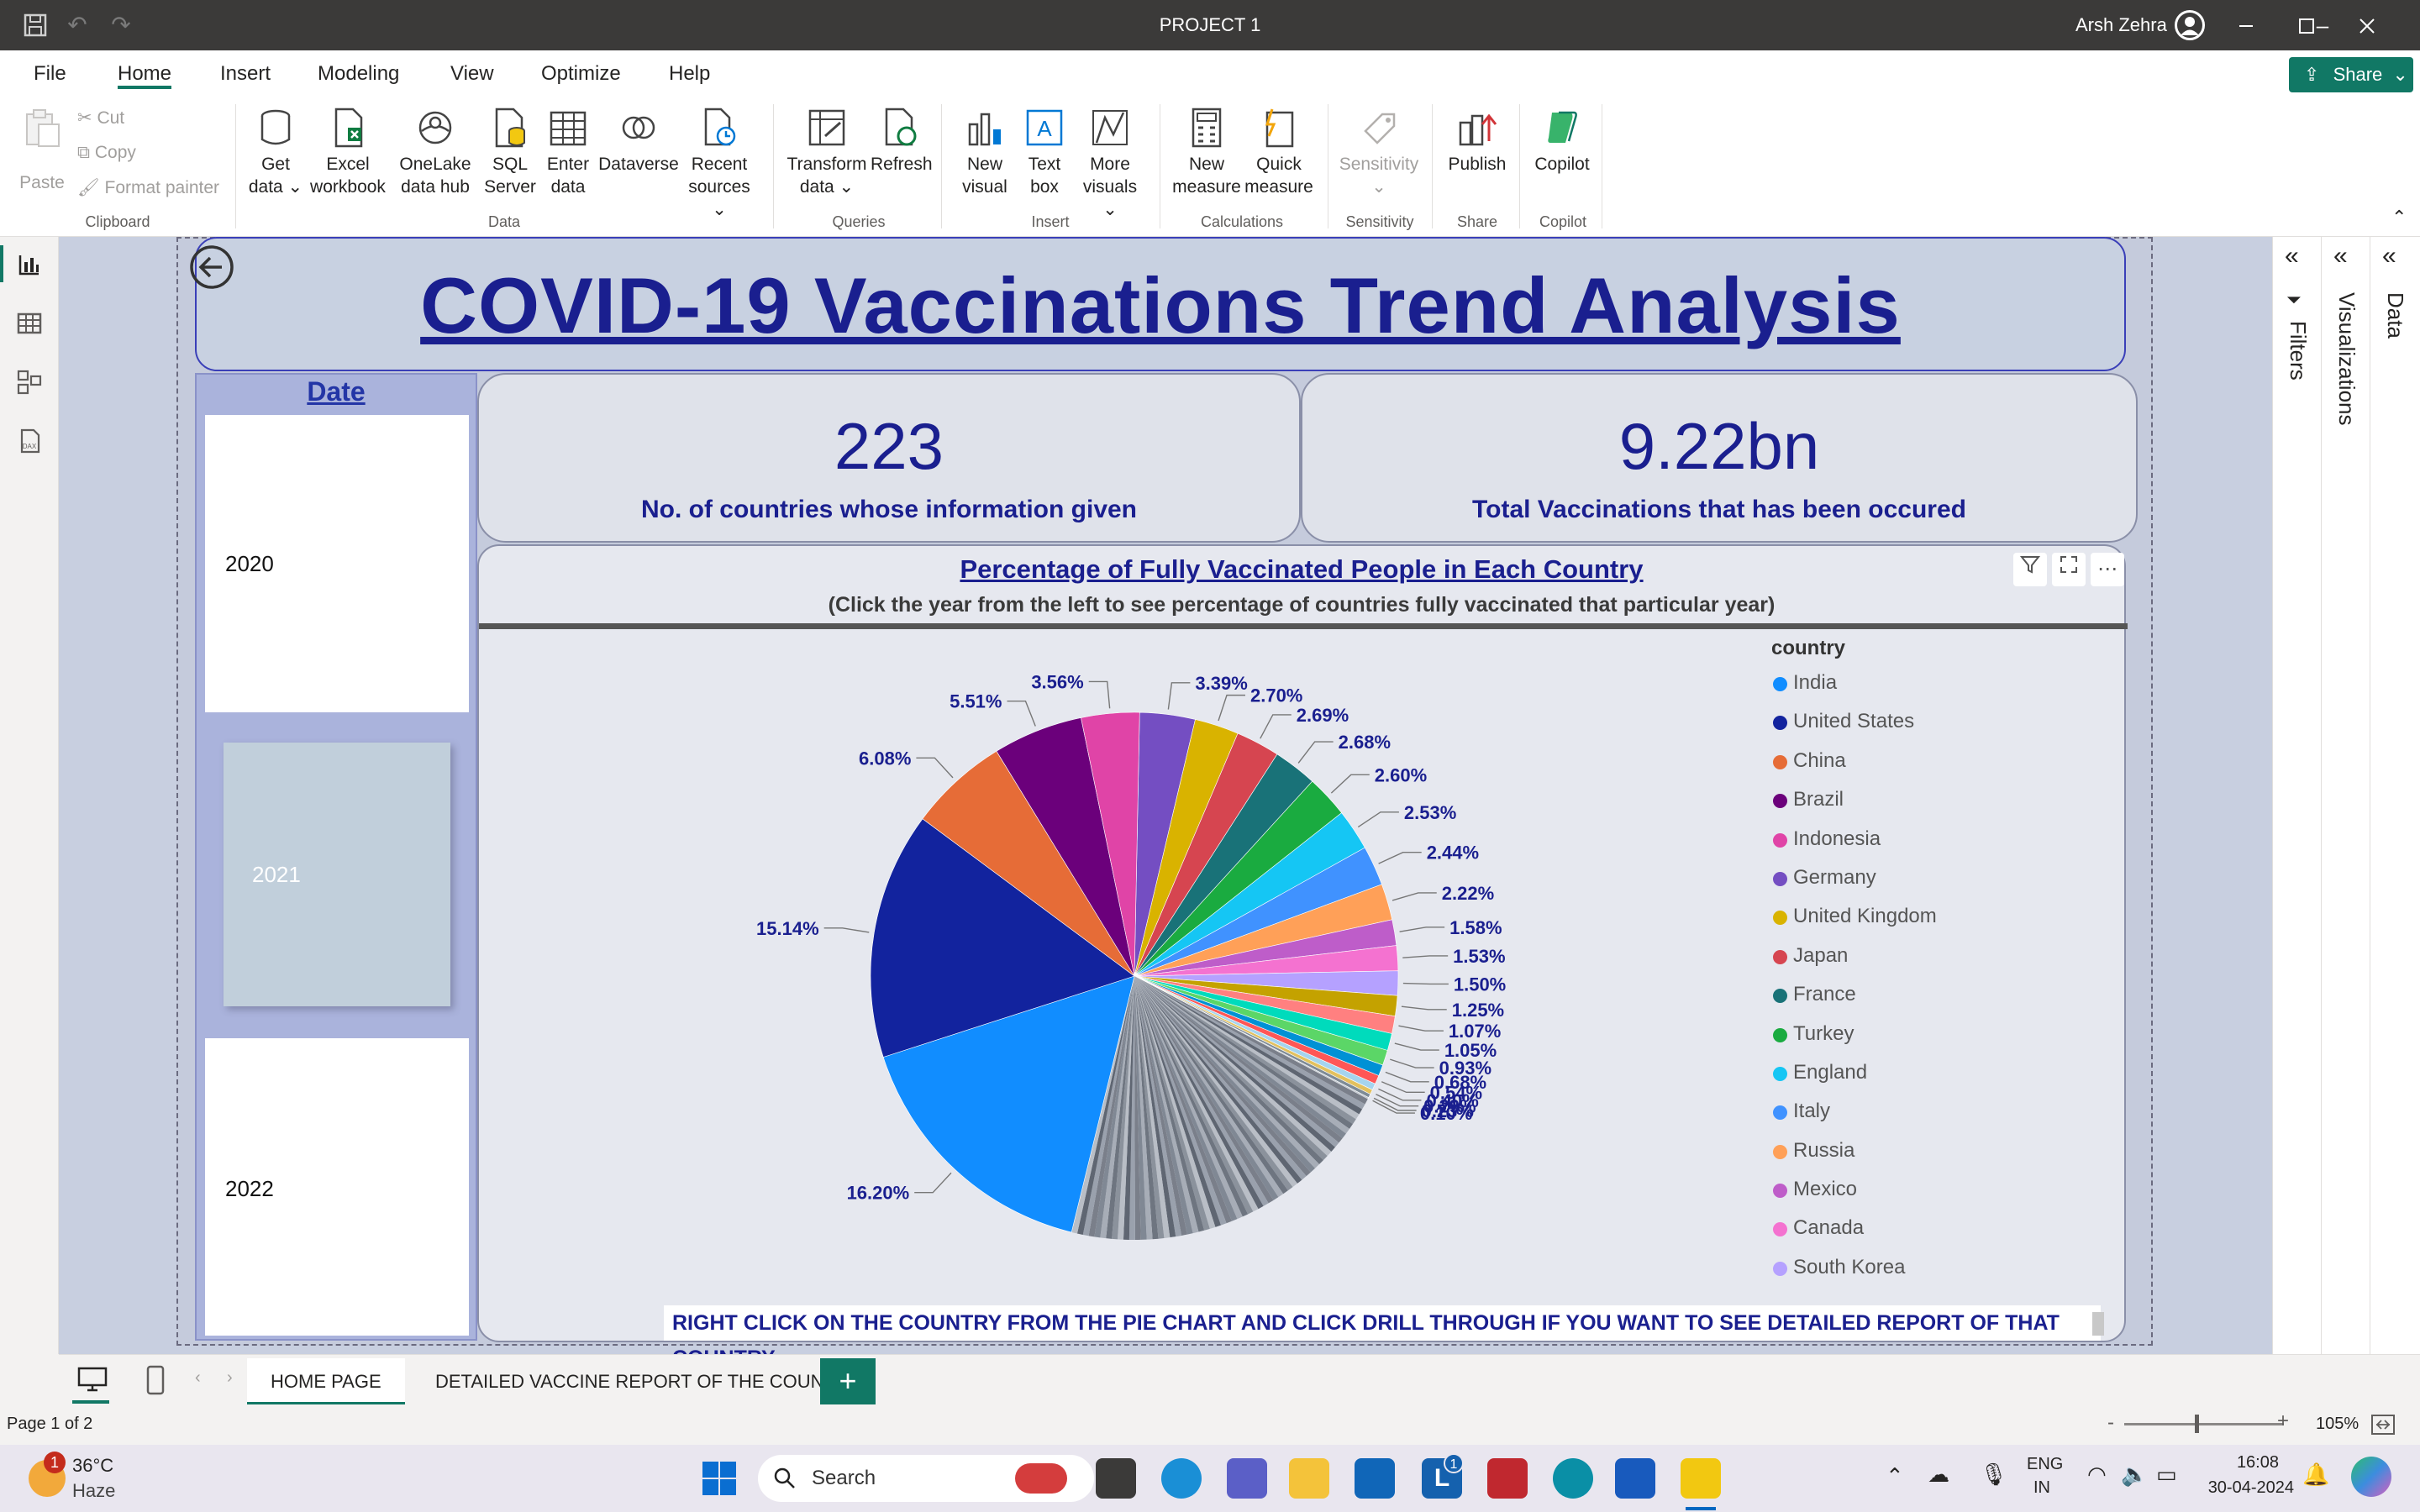 Image resolution: width=2420 pixels, height=1512 pixels. I want to click on copilot-button: Copilot, so click(1562, 141).